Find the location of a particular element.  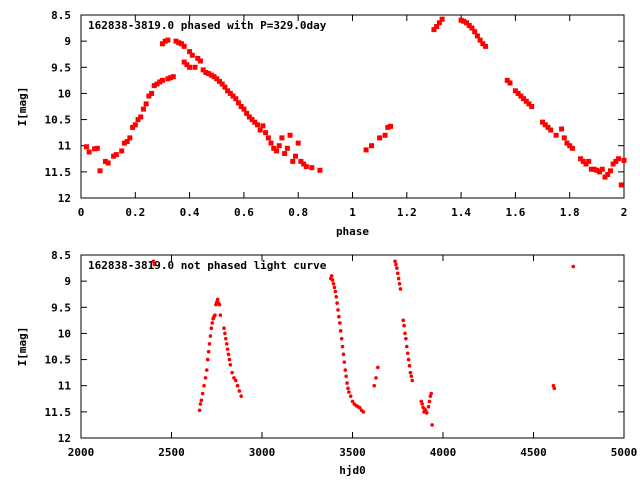

x-axis-label: hjd0 is located at coordinates (352, 470).